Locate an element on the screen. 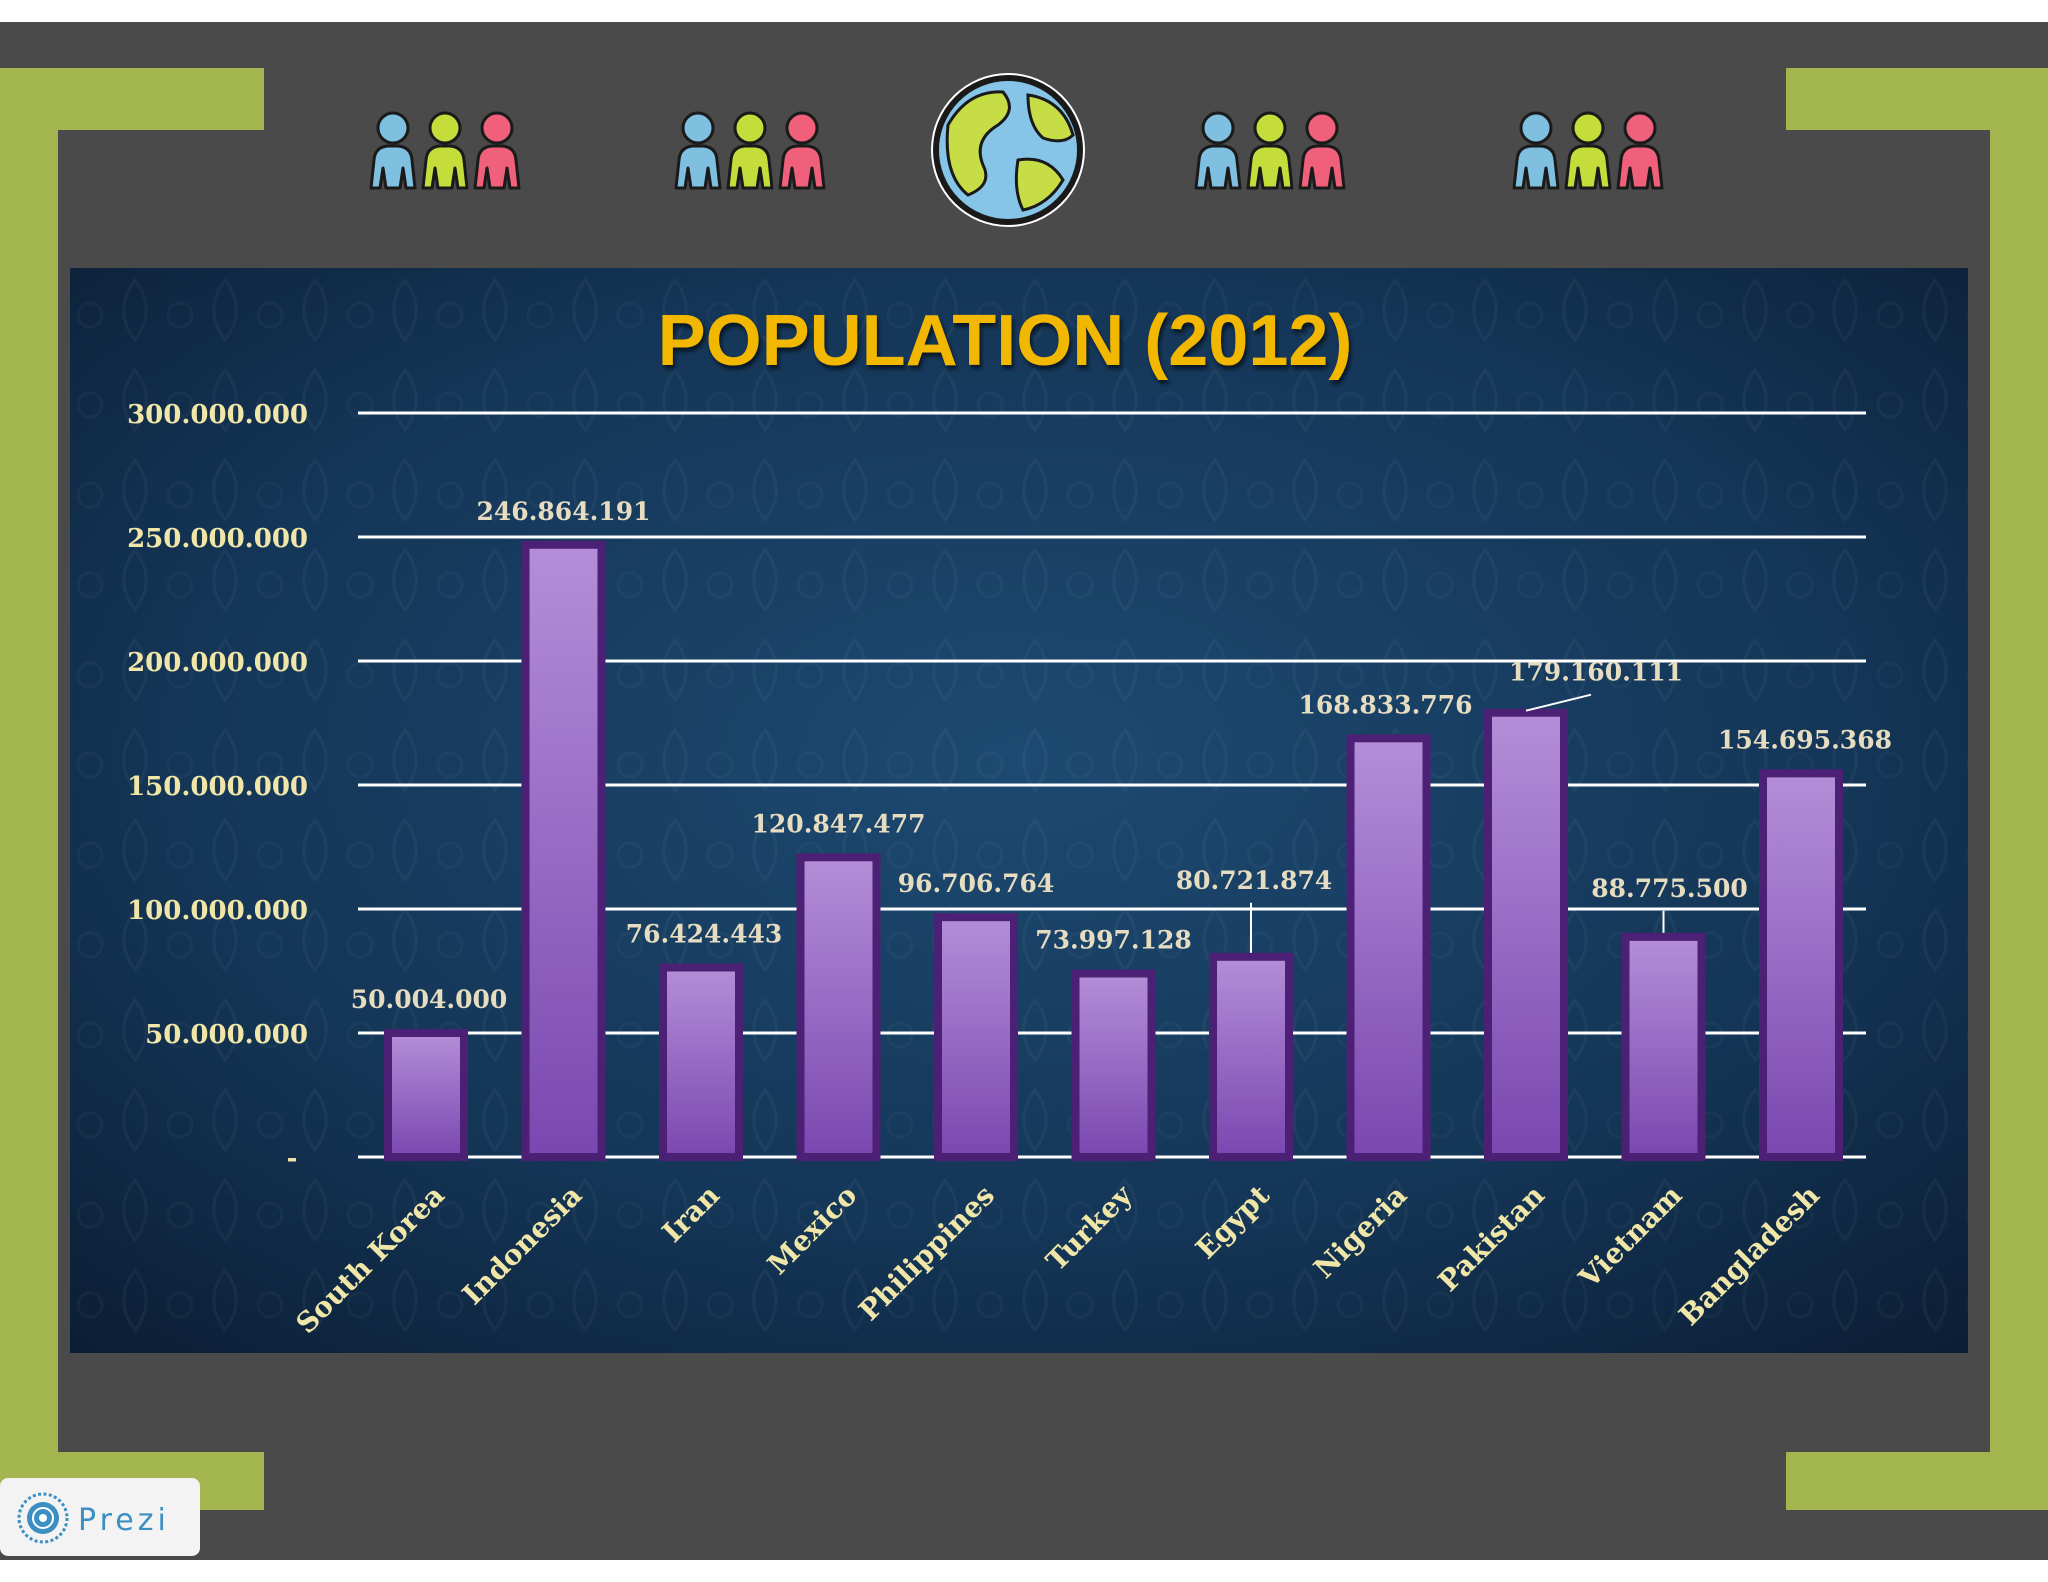 Image resolution: width=2048 pixels, height=1582 pixels. frame-bottom-right-h is located at coordinates (1917, 1481).